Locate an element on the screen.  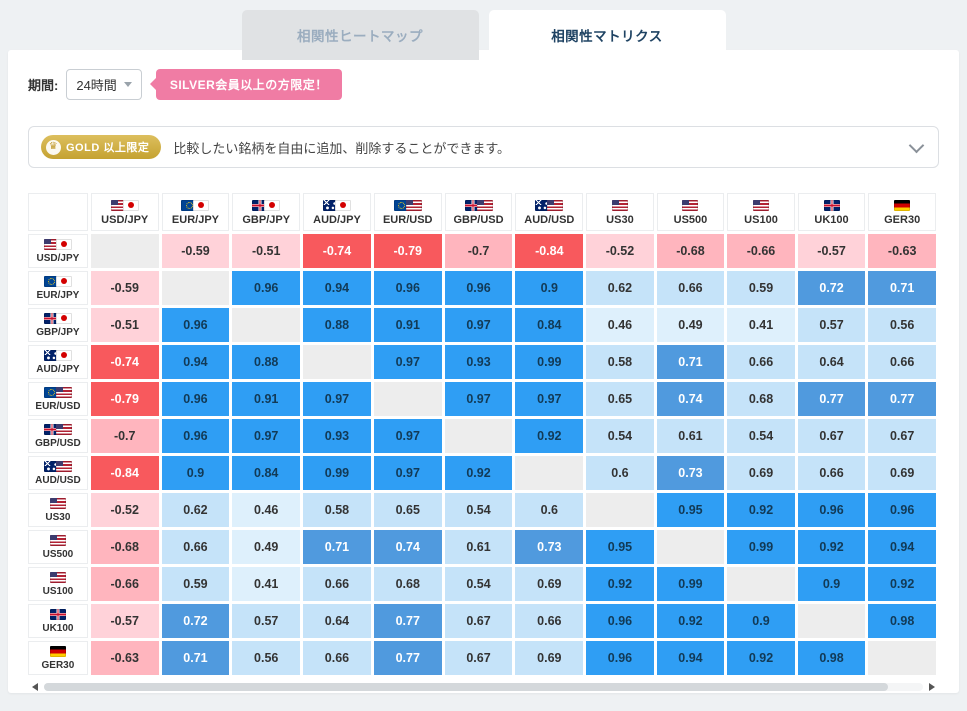
matrix-cell-EUR-USD-USD-JPY: -0.79 is located at coordinates (124, 399).